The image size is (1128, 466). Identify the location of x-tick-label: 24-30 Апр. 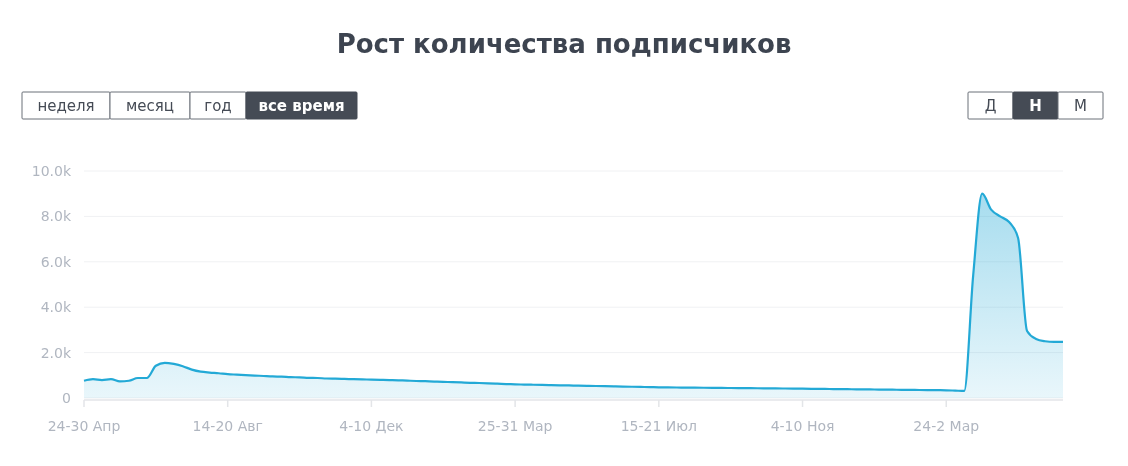
(84, 426).